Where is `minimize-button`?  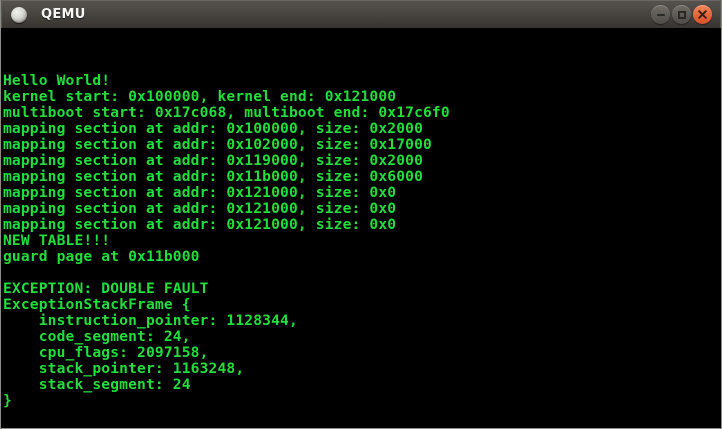
minimize-button is located at coordinates (660, 14).